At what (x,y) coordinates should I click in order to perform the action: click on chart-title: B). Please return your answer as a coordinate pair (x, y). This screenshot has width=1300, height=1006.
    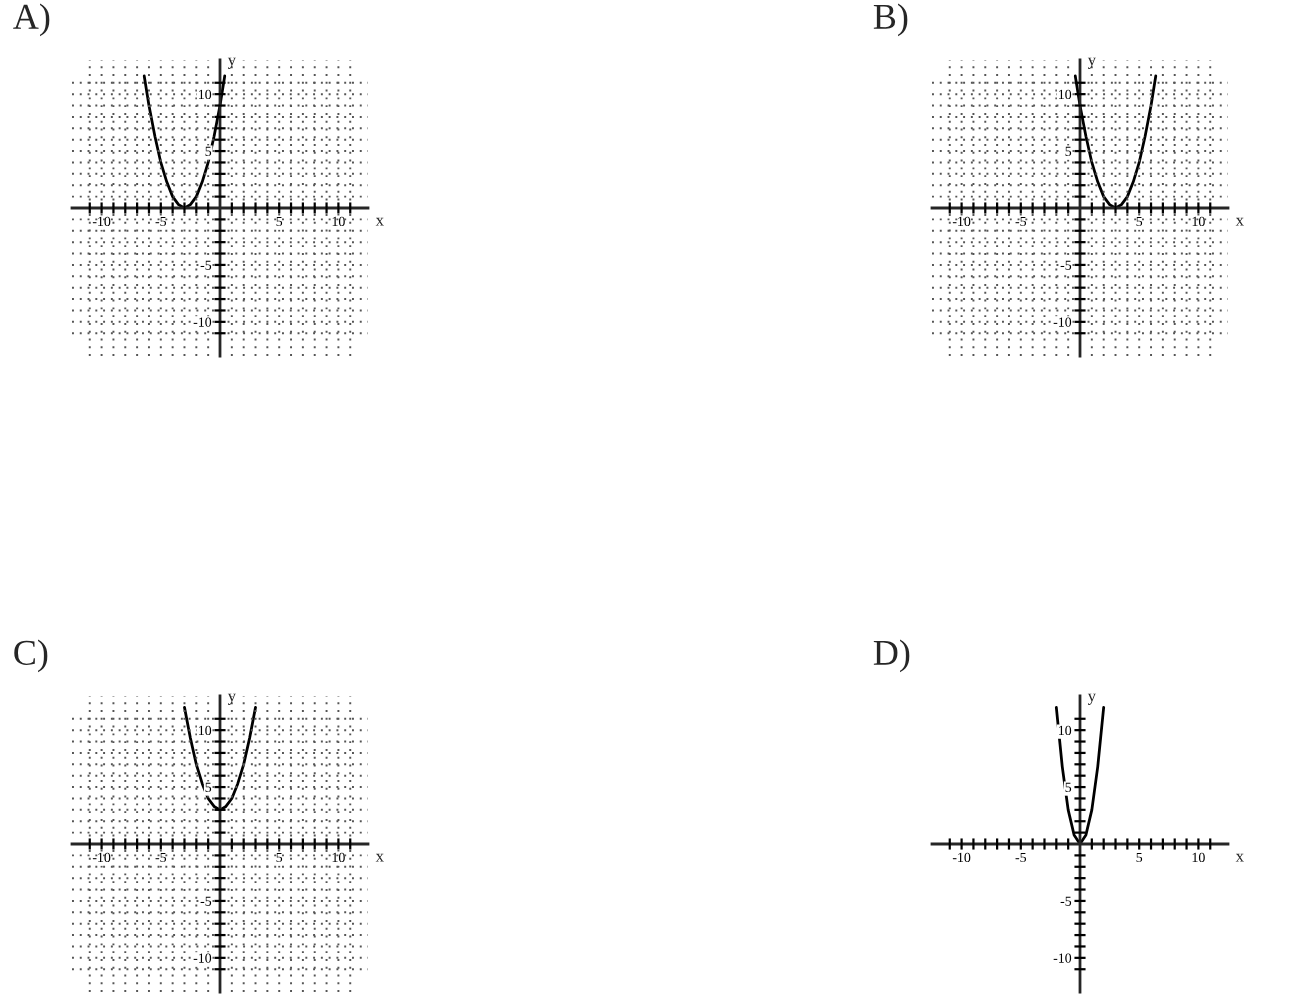
    Looking at the image, I should click on (890, 20).